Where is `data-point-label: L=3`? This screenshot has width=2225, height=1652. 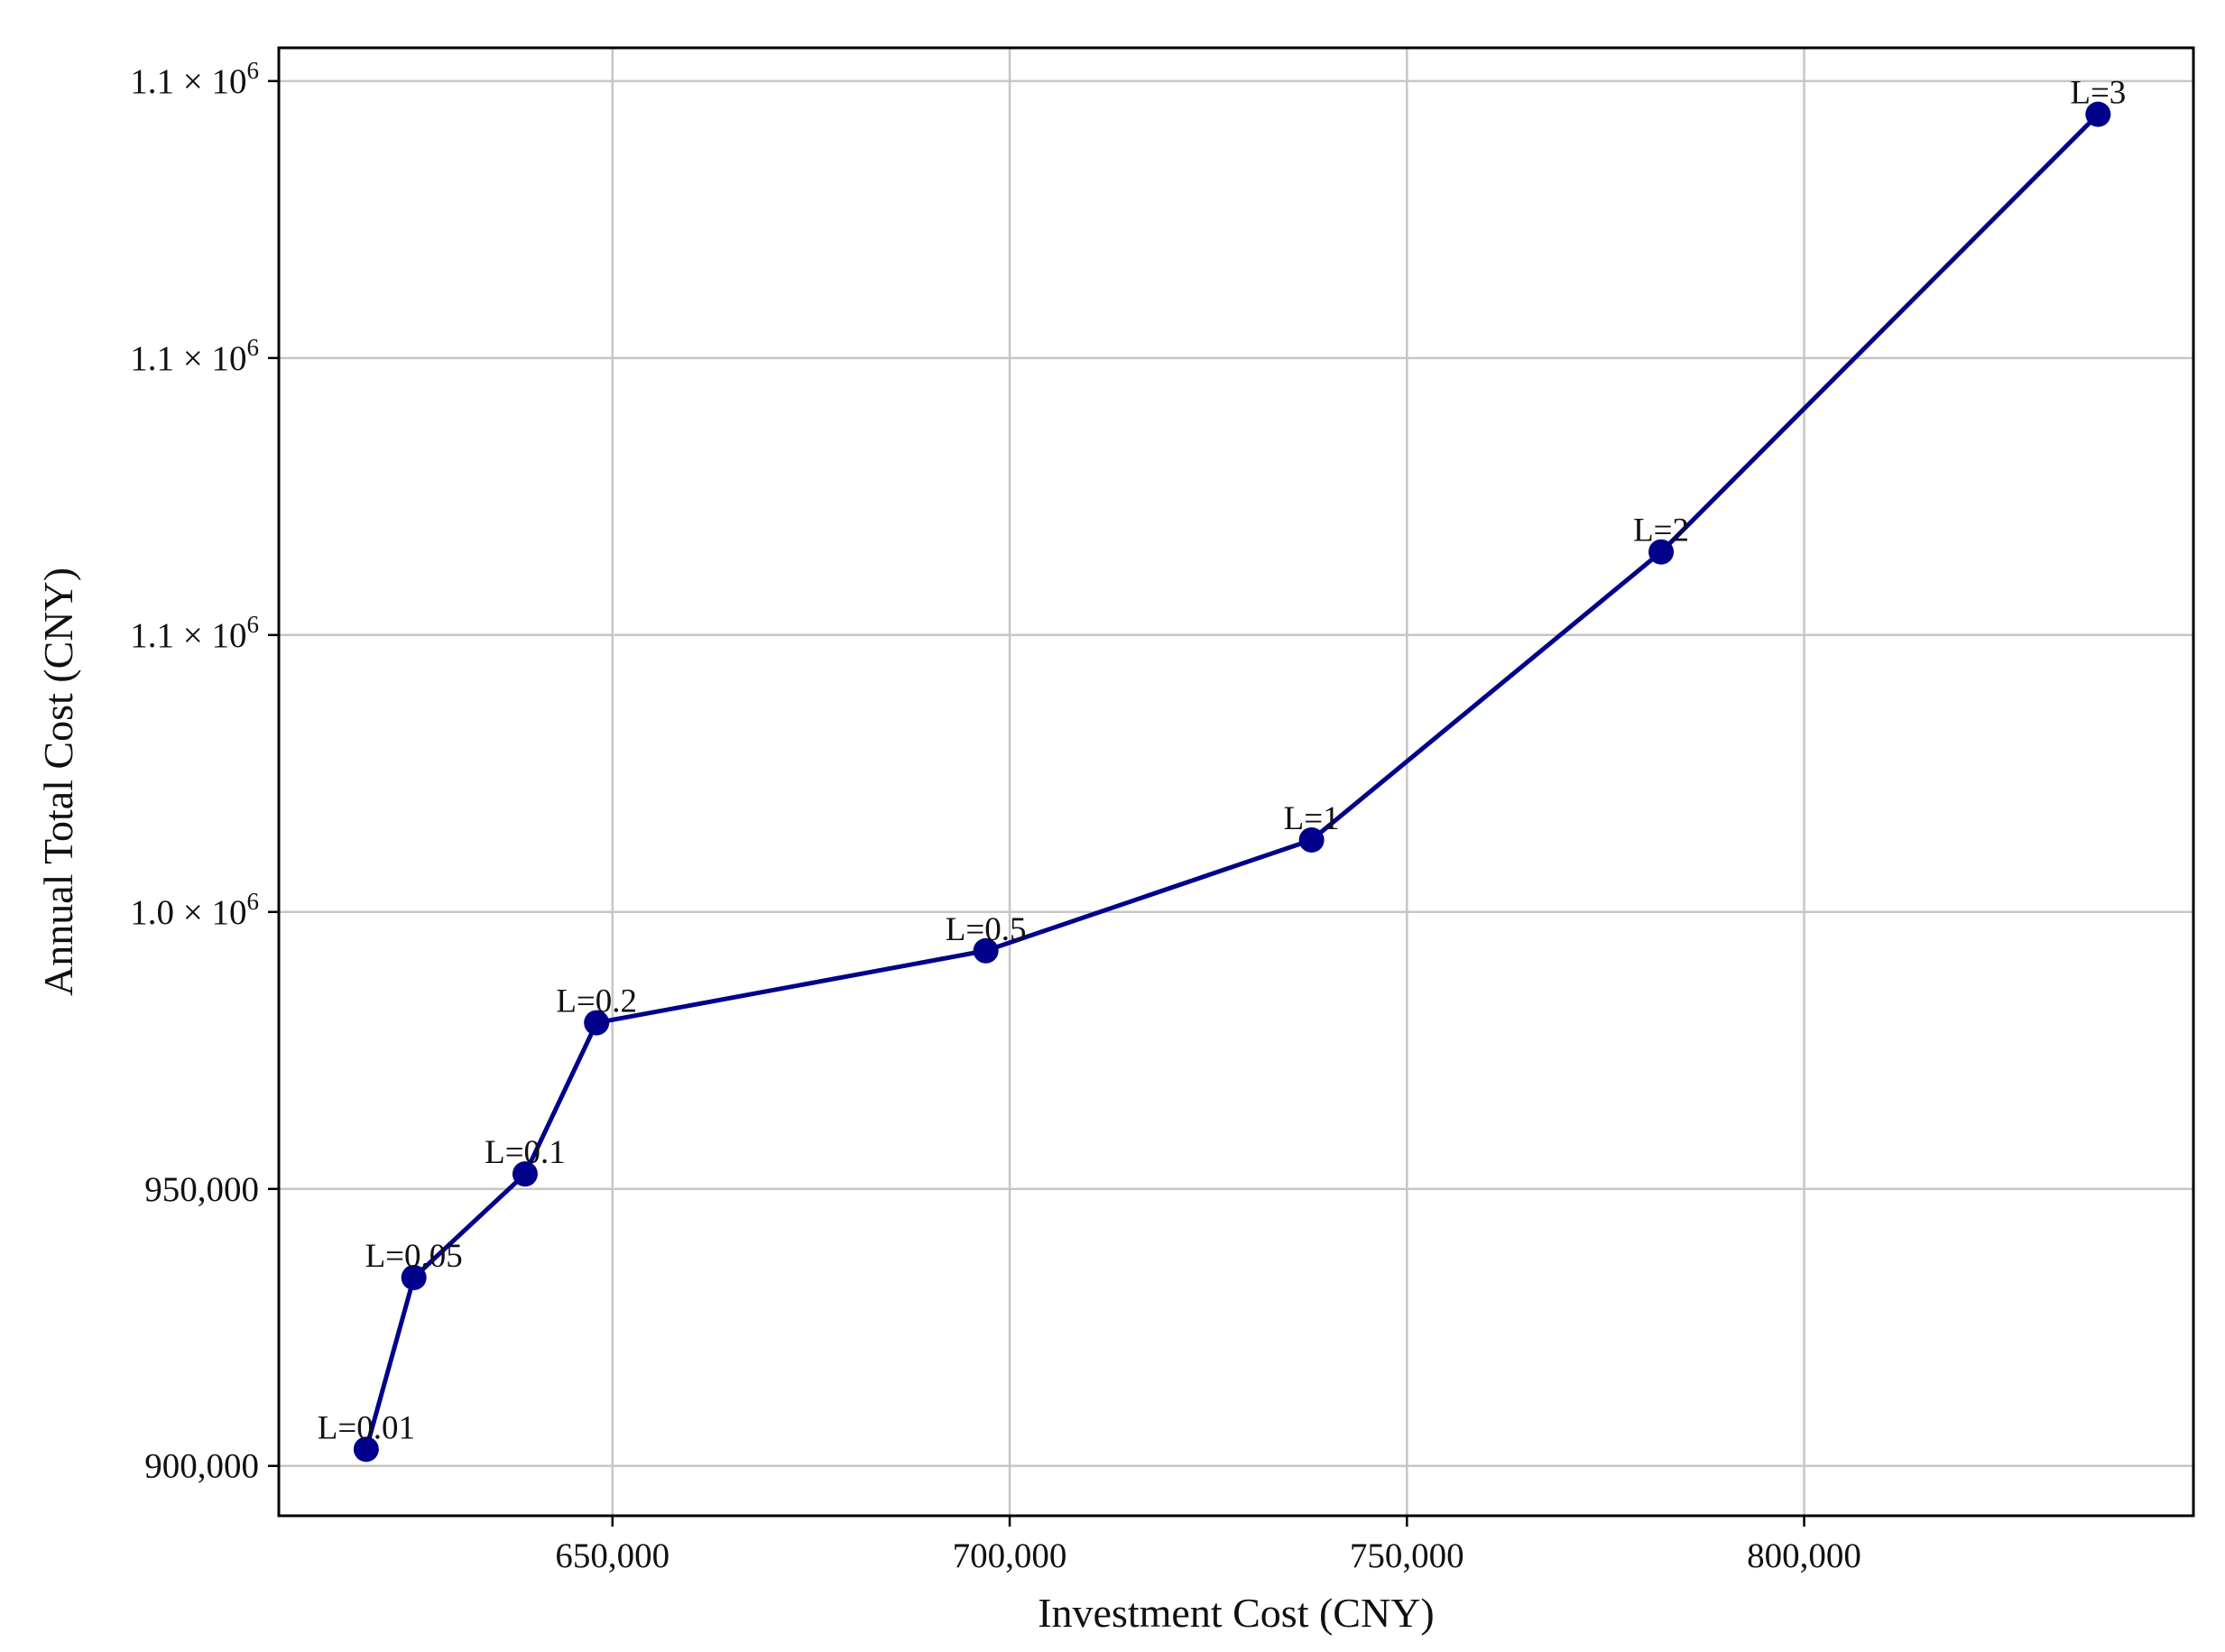
data-point-label: L=3 is located at coordinates (2098, 93).